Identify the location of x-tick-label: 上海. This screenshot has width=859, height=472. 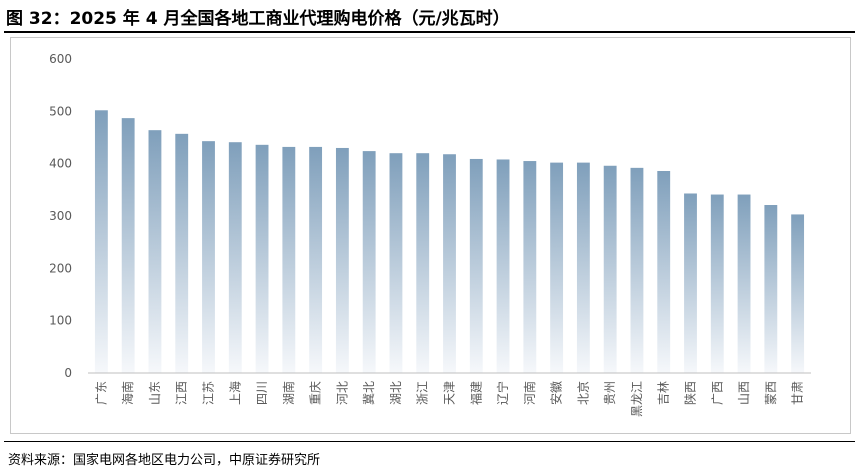
(234, 393).